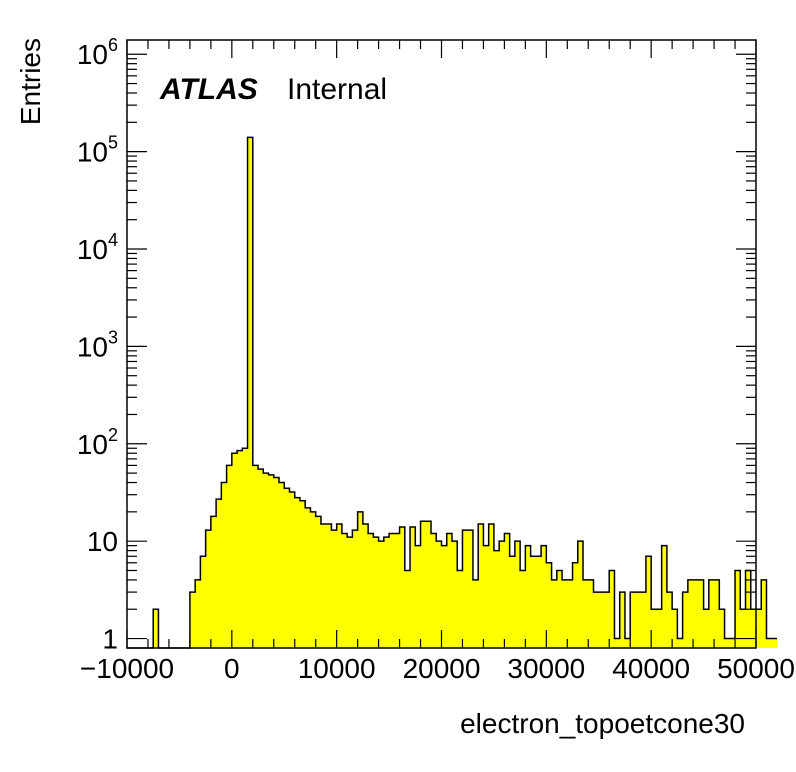  What do you see at coordinates (232, 668) in the screenshot?
I see `x-tick-label: 0` at bounding box center [232, 668].